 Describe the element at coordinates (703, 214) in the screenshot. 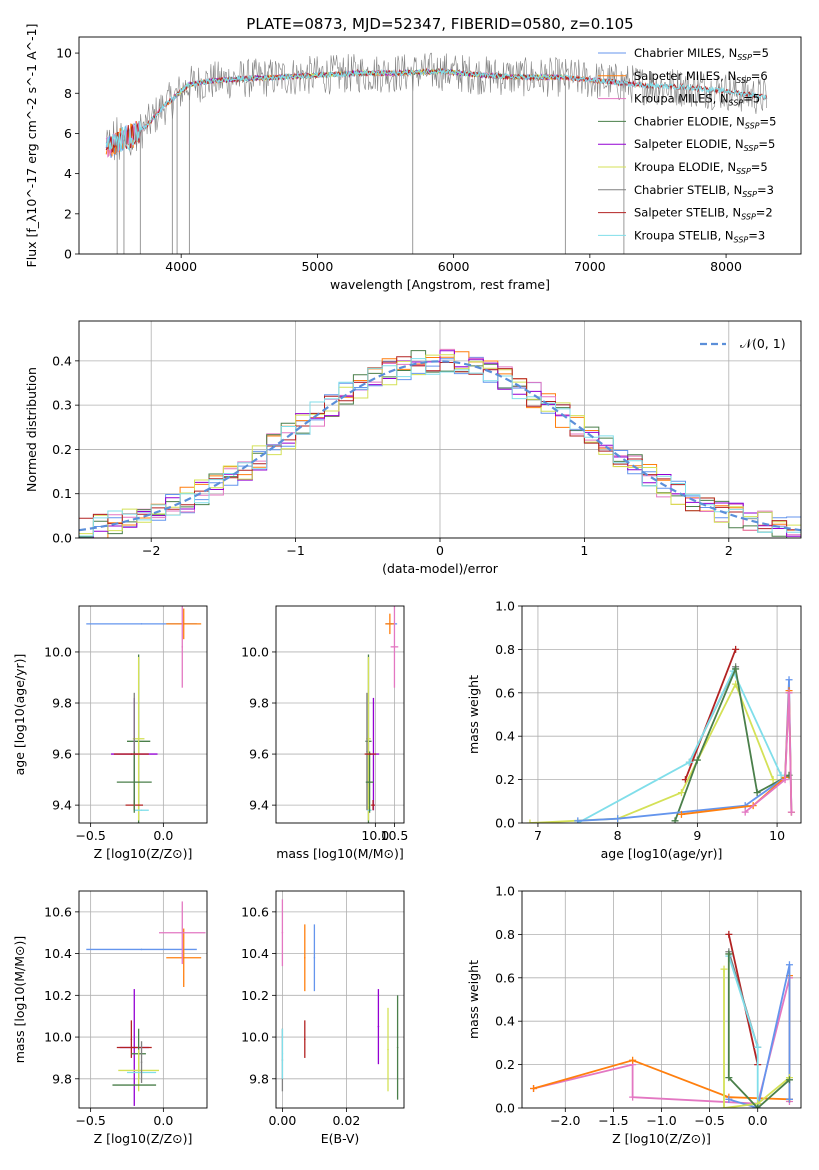

I see `legend-entry: Salpeter STELIB, NSSP=2` at that location.